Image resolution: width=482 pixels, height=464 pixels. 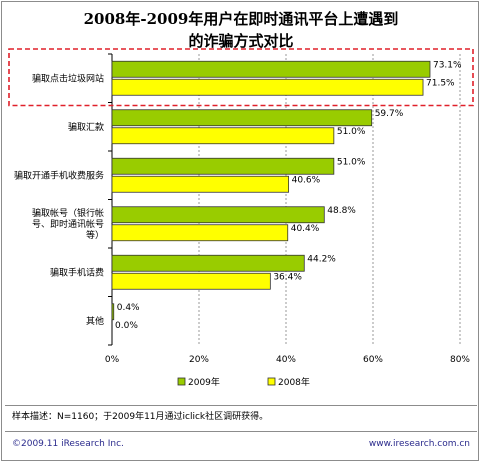 What do you see at coordinates (86, 127) in the screenshot?
I see `category-label: 骗取汇款` at bounding box center [86, 127].